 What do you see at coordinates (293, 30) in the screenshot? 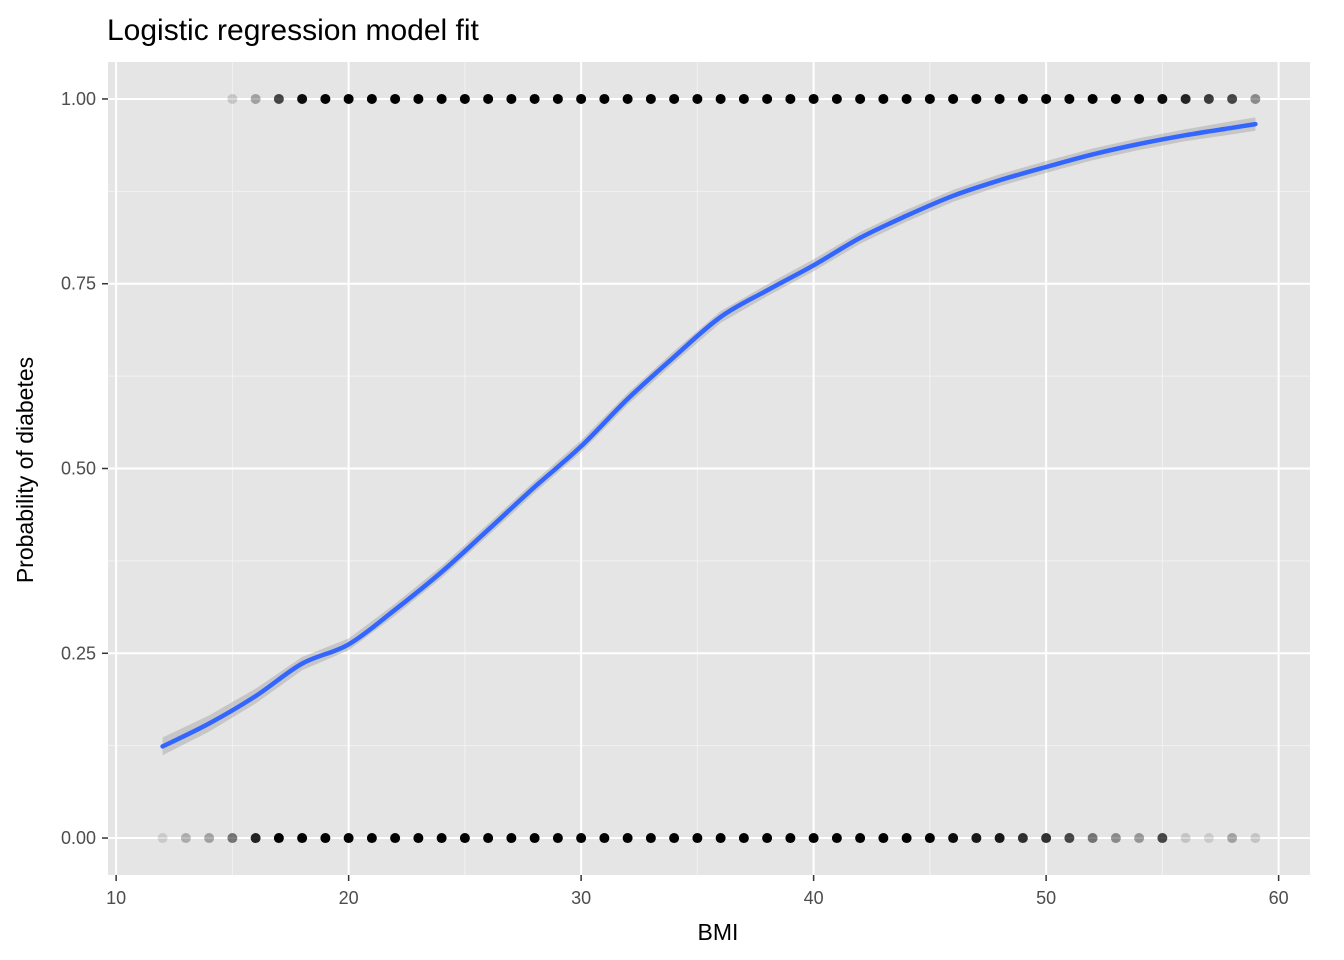
I see `chart-title: Logistic regression model fit` at bounding box center [293, 30].